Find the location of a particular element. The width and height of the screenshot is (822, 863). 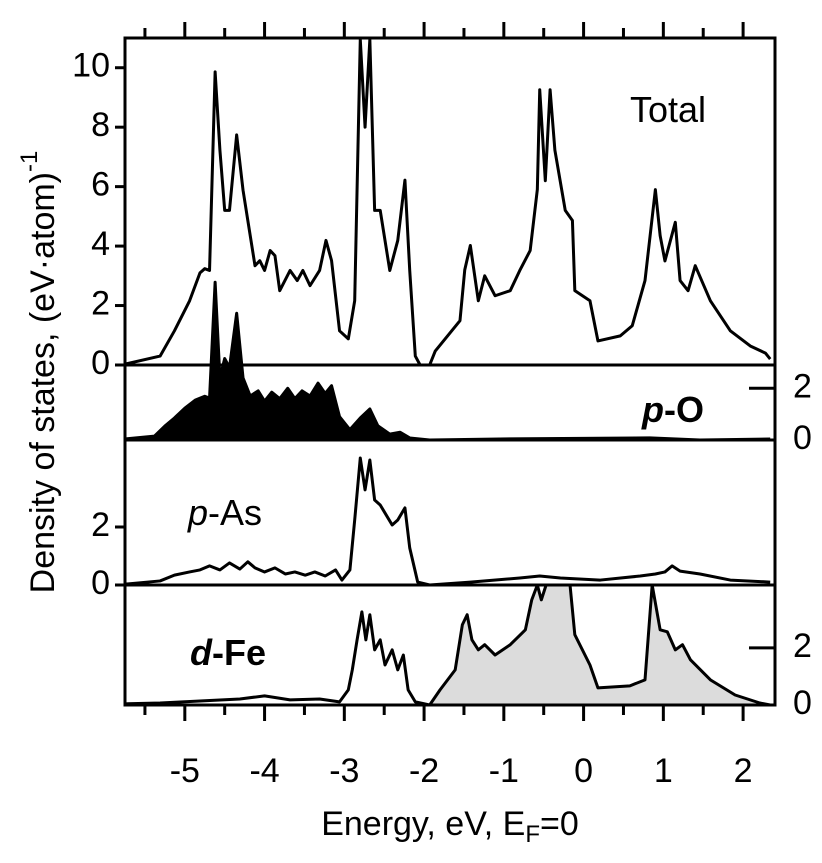

x-tick-label: -2 is located at coordinates (424, 771).